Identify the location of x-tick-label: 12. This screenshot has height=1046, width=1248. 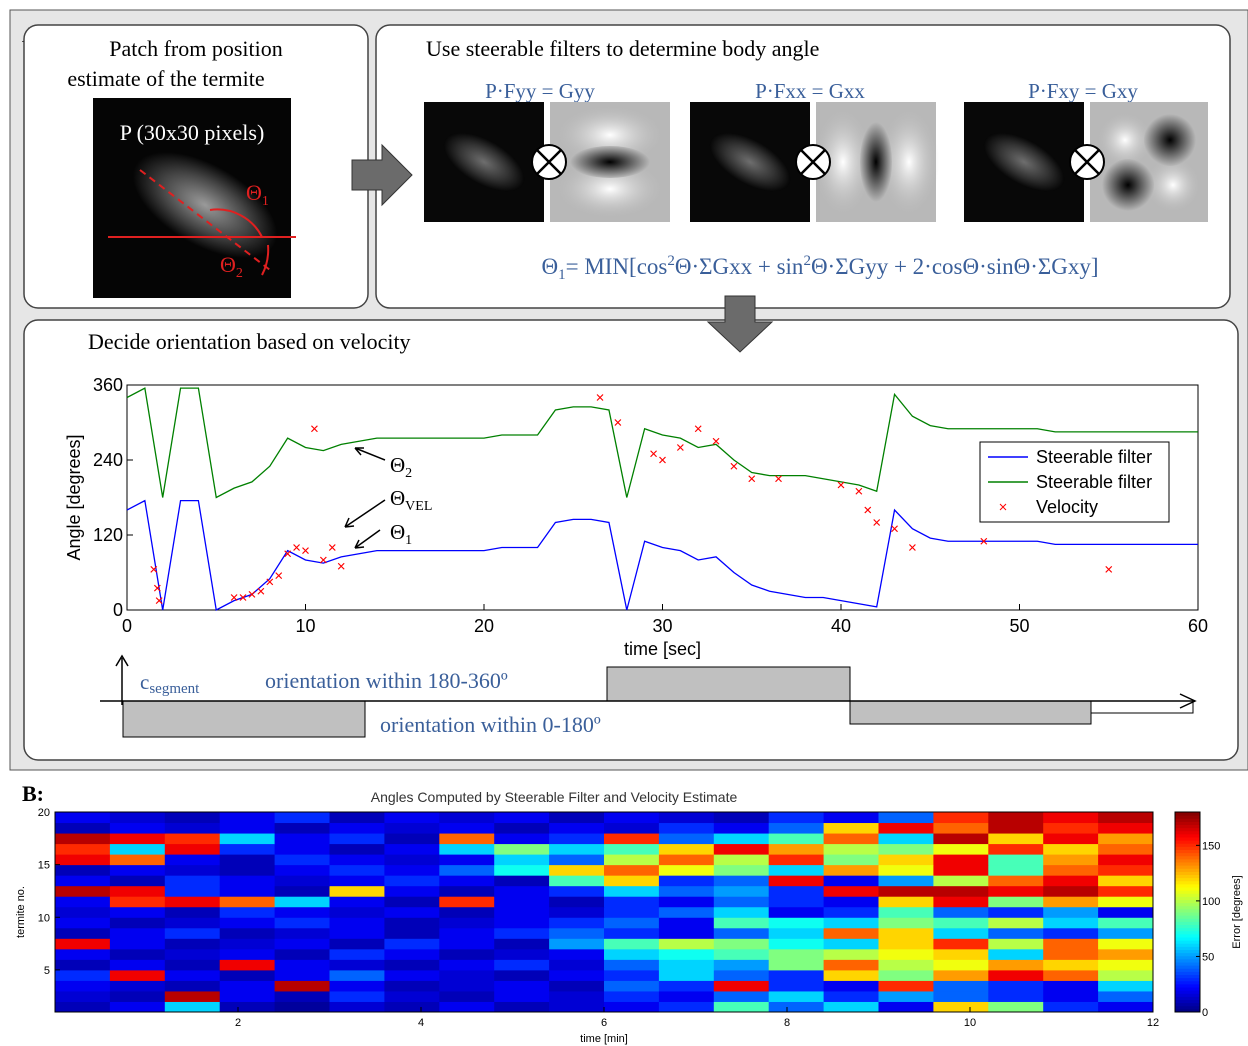
(1153, 1023).